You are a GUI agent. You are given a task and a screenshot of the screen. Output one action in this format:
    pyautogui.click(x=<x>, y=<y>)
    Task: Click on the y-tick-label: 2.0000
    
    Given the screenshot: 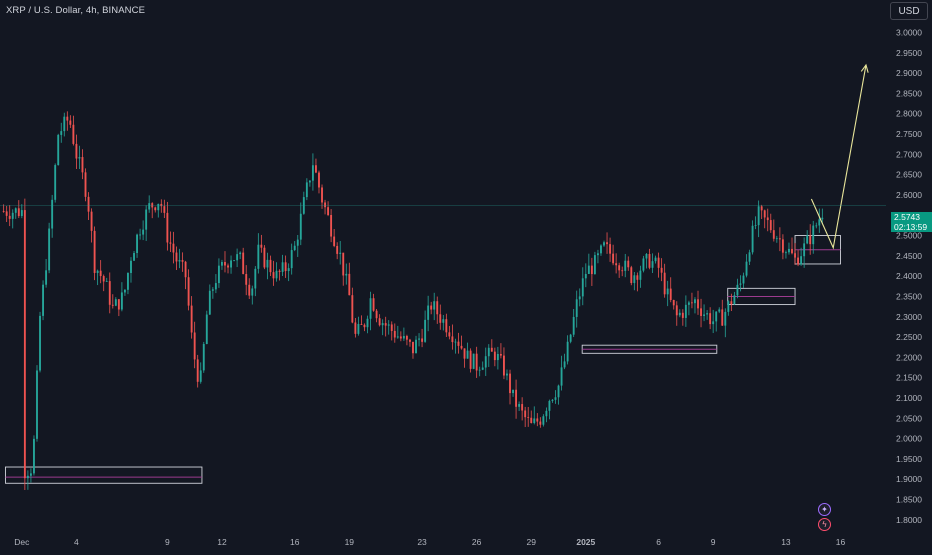 What is the action you would take?
    pyautogui.click(x=909, y=439)
    